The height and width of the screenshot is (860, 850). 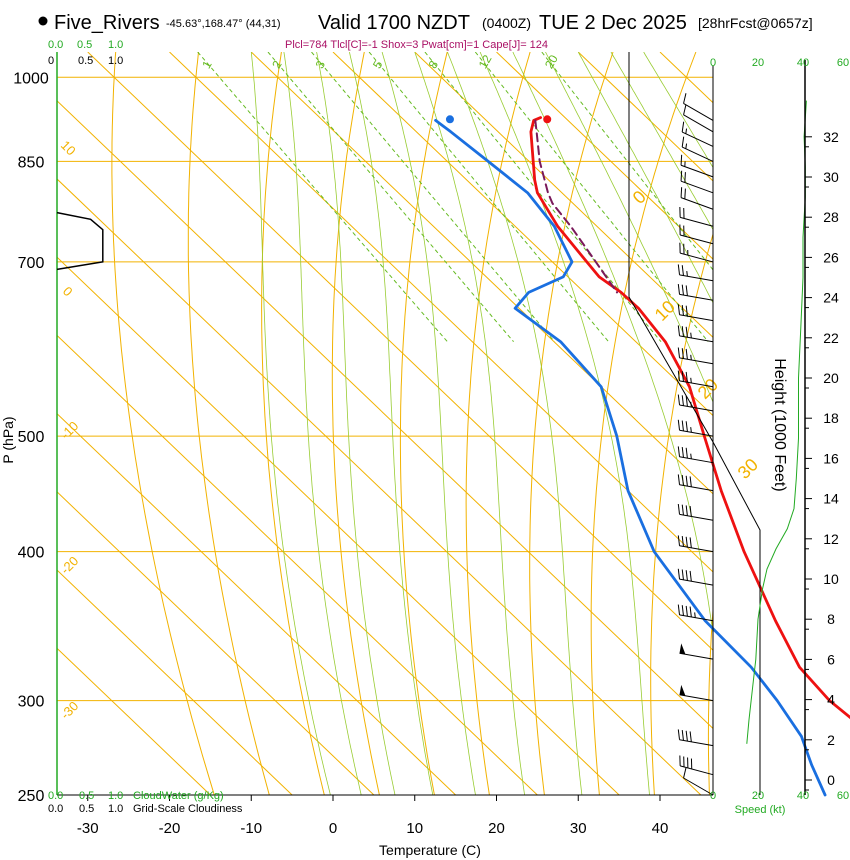 I want to click on station-dot-icon, so click(x=43, y=21).